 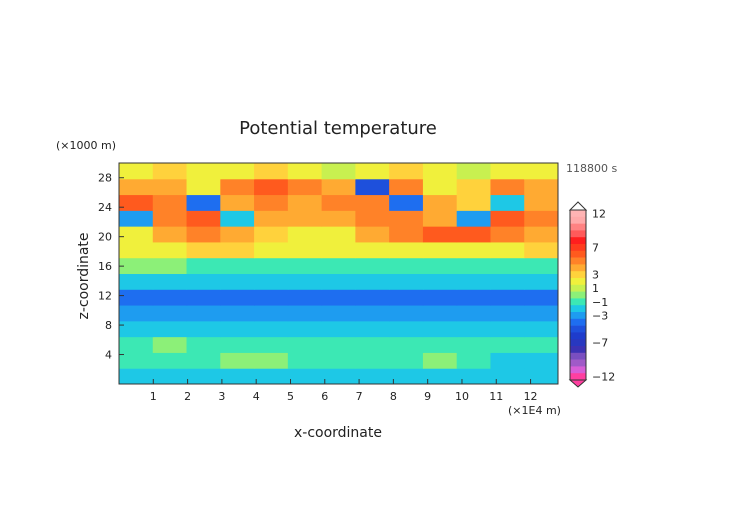 I want to click on y-axis-label: z-coordinate, so click(x=84, y=275).